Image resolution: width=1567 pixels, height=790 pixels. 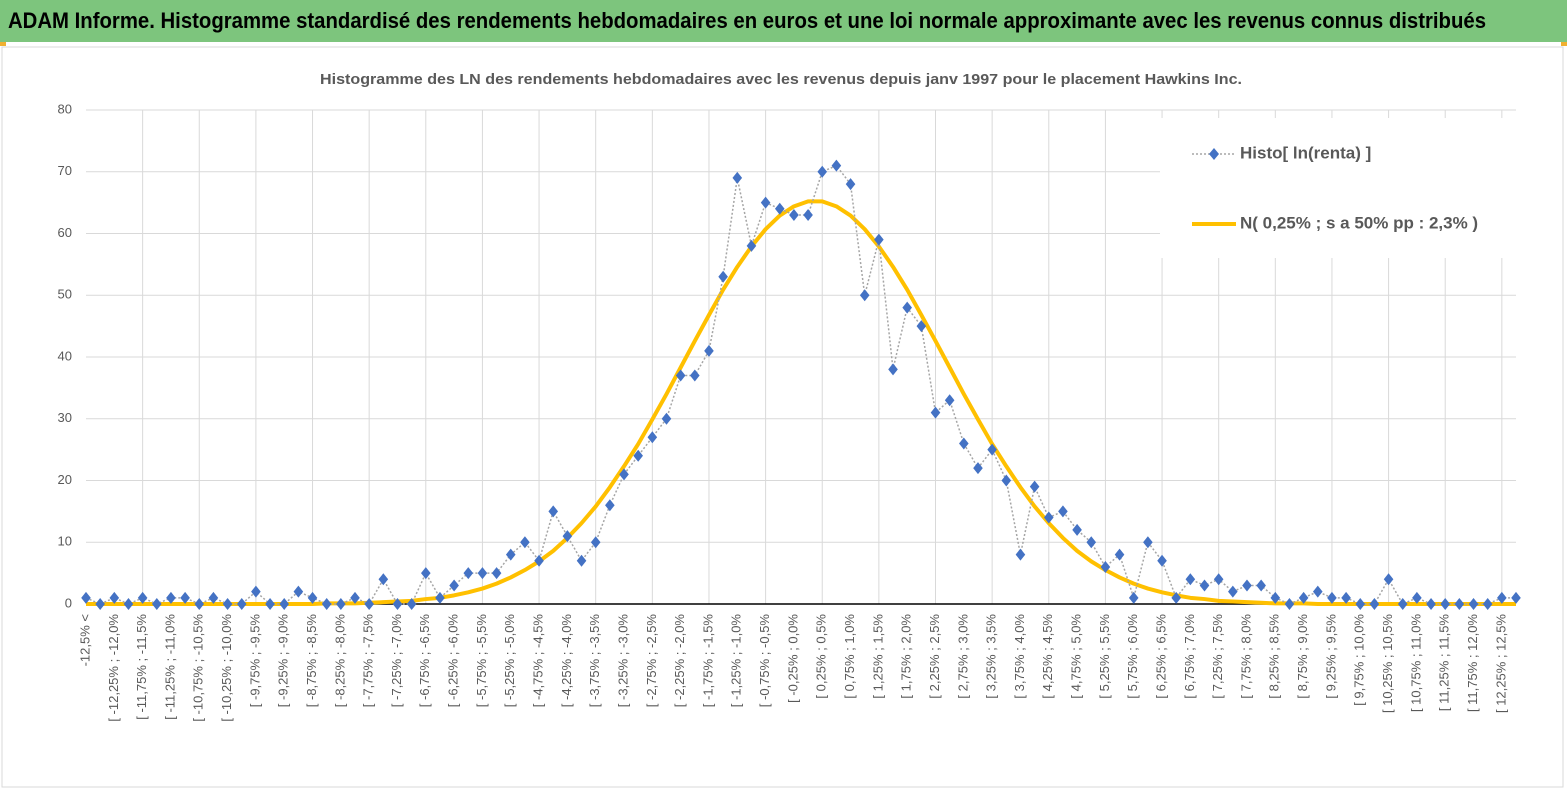 What do you see at coordinates (736, 661) in the screenshot?
I see `x-tick-label: [ -1,25% ; -1,0%` at bounding box center [736, 661].